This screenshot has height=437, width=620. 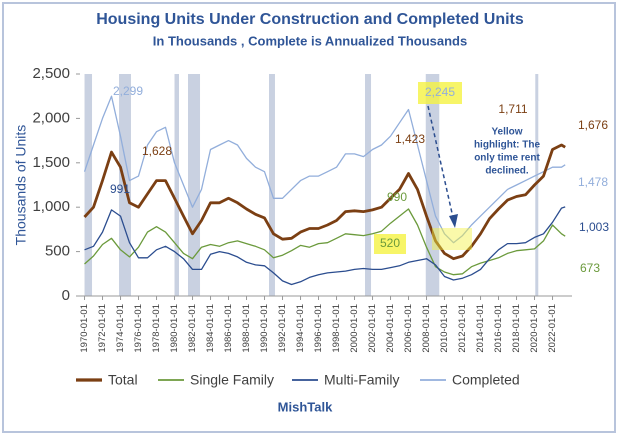 I want to click on arrow-head, so click(x=453, y=221).